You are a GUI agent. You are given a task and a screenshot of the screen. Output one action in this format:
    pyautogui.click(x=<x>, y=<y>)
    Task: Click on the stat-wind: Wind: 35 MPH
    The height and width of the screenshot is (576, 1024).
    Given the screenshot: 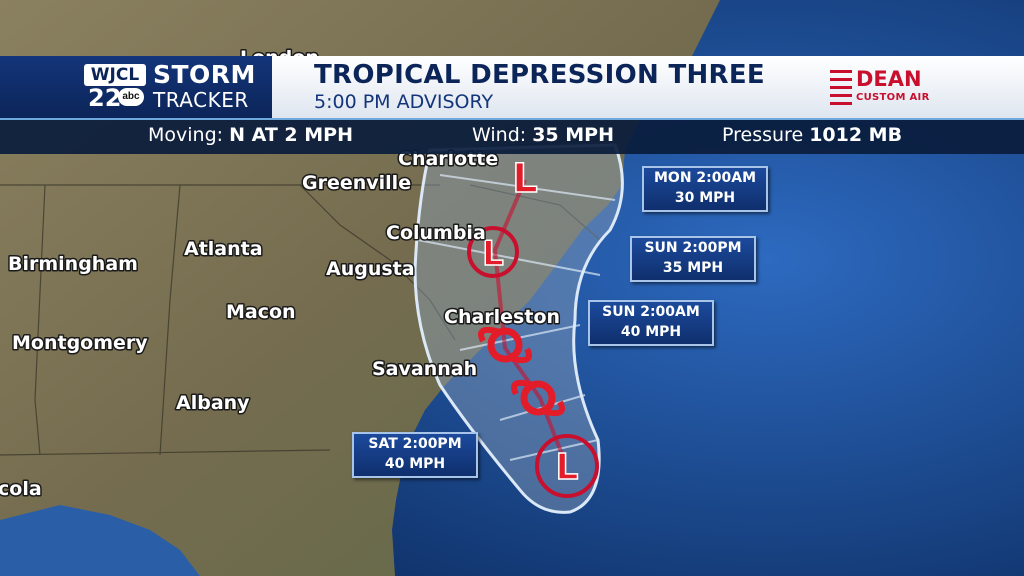 What is the action you would take?
    pyautogui.click(x=543, y=135)
    